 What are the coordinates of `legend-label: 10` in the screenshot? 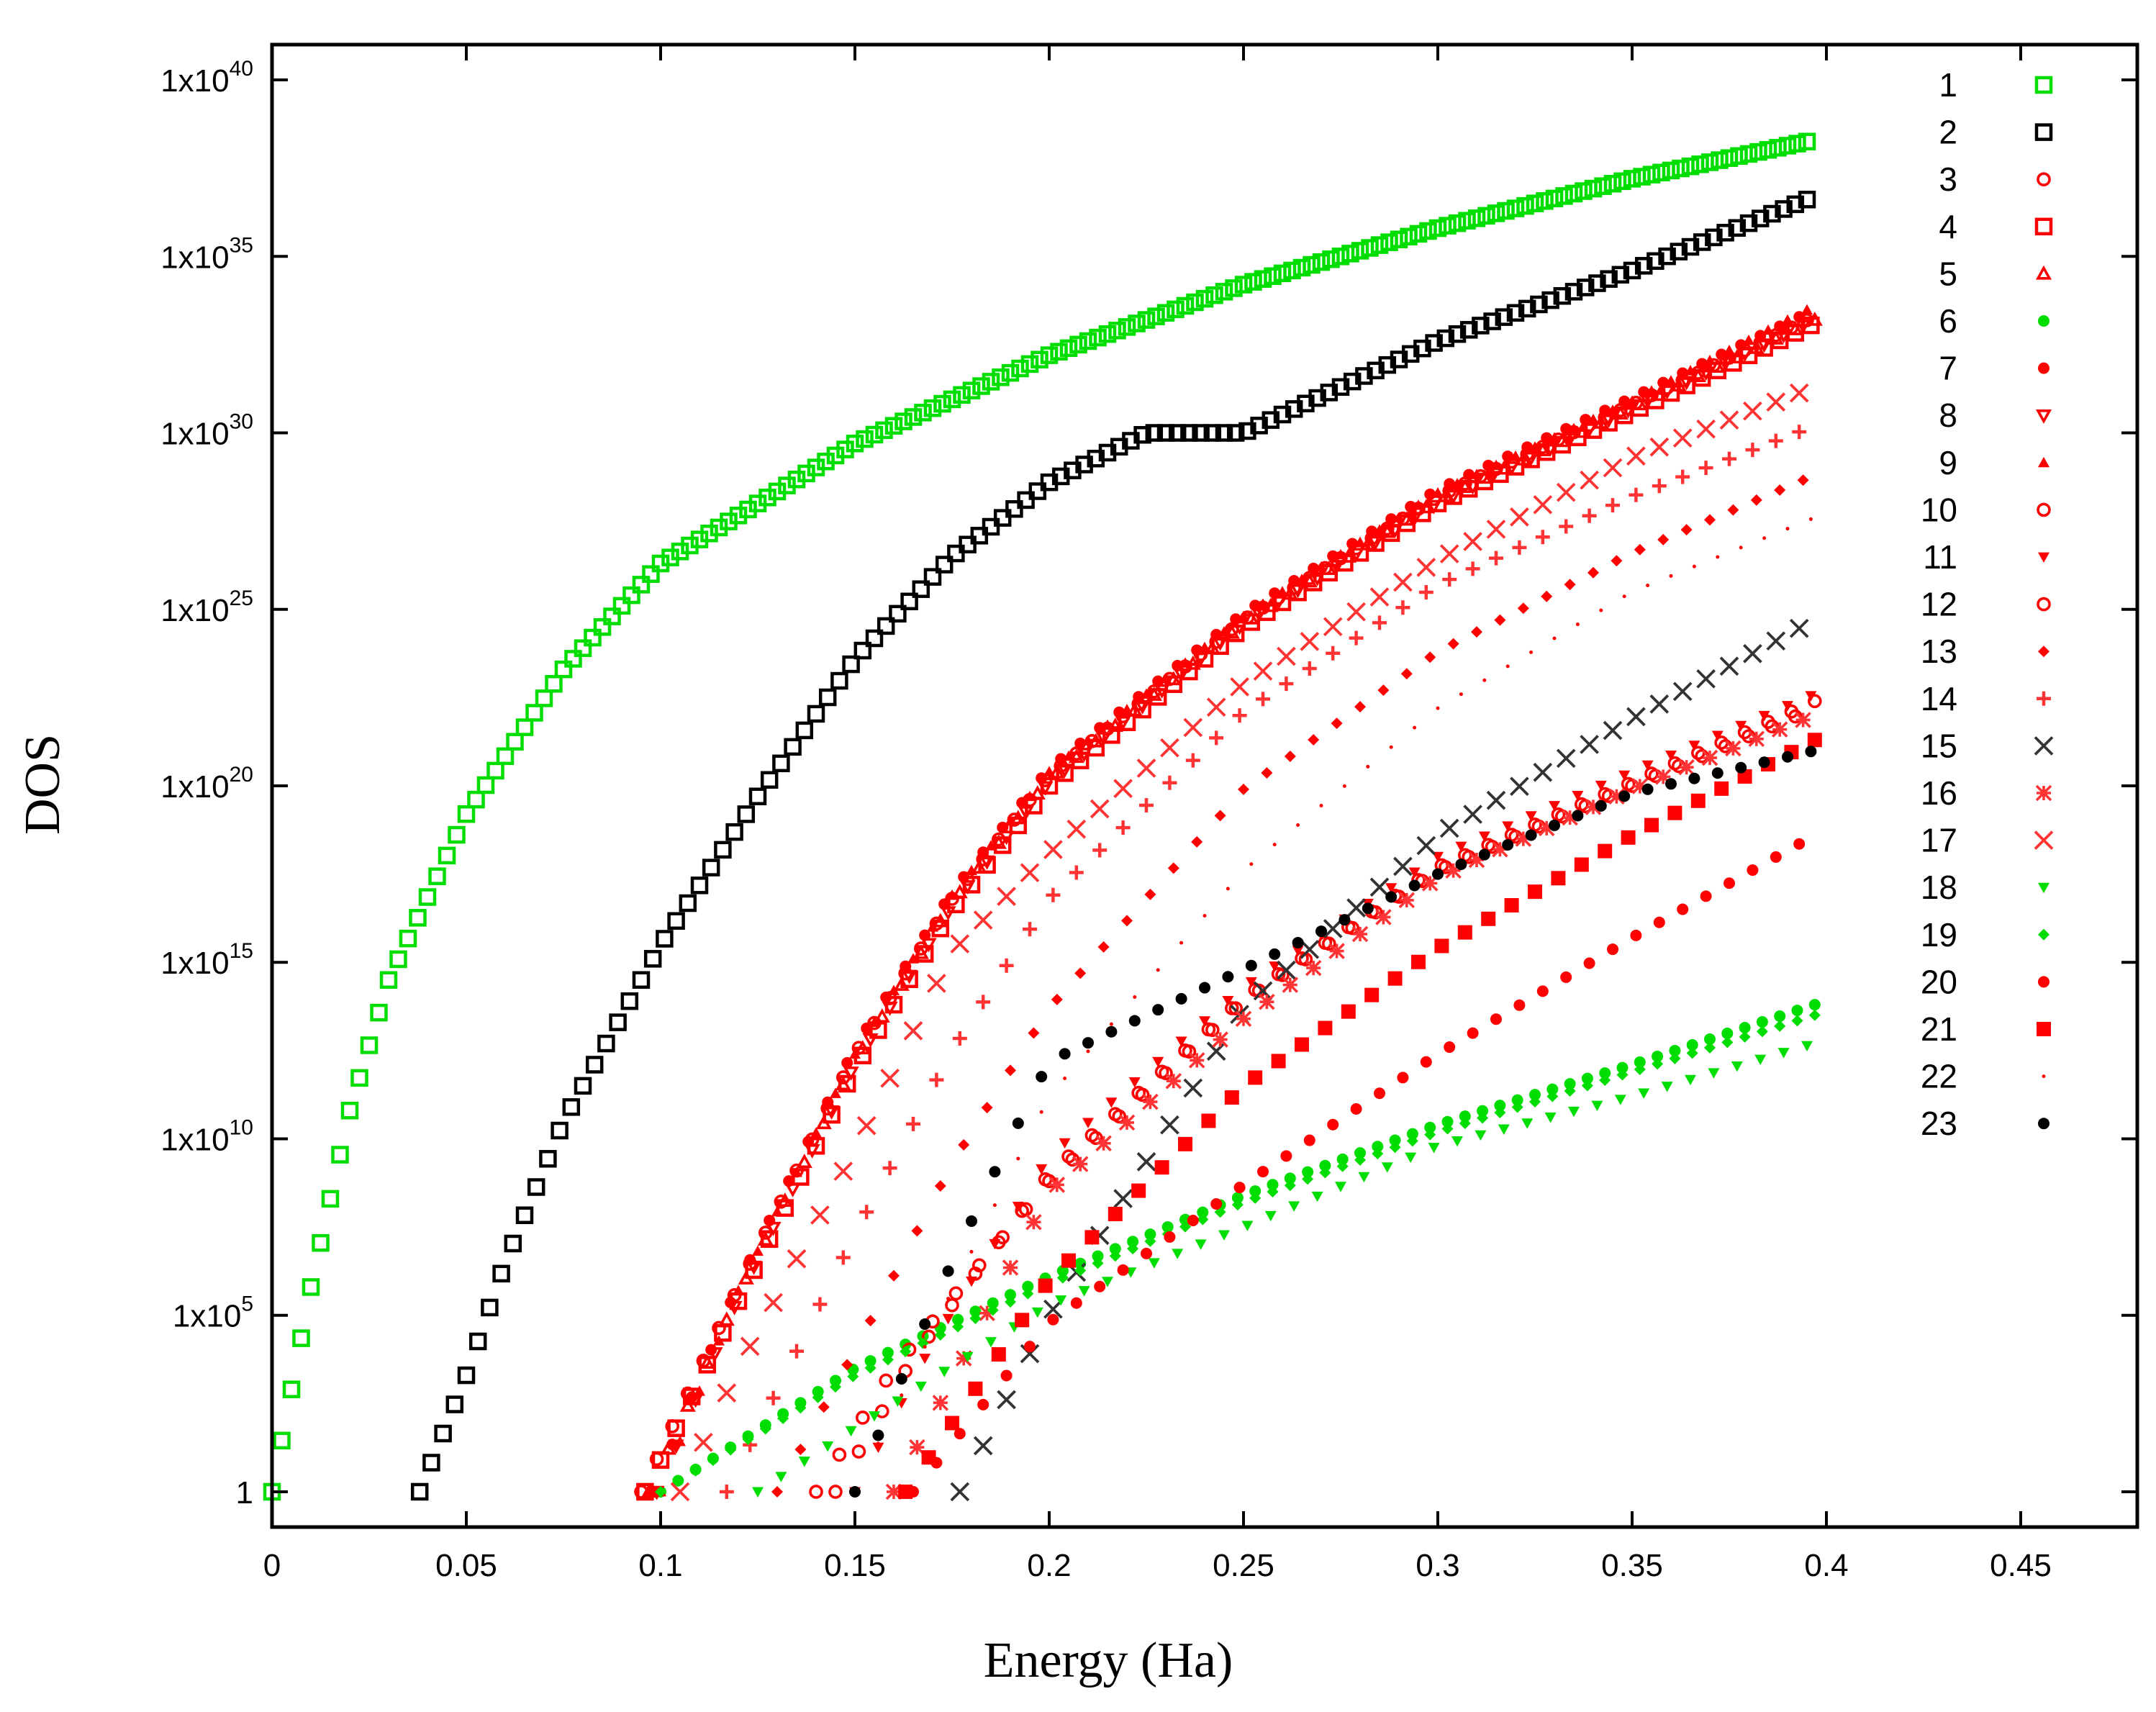 It's located at (1939, 509).